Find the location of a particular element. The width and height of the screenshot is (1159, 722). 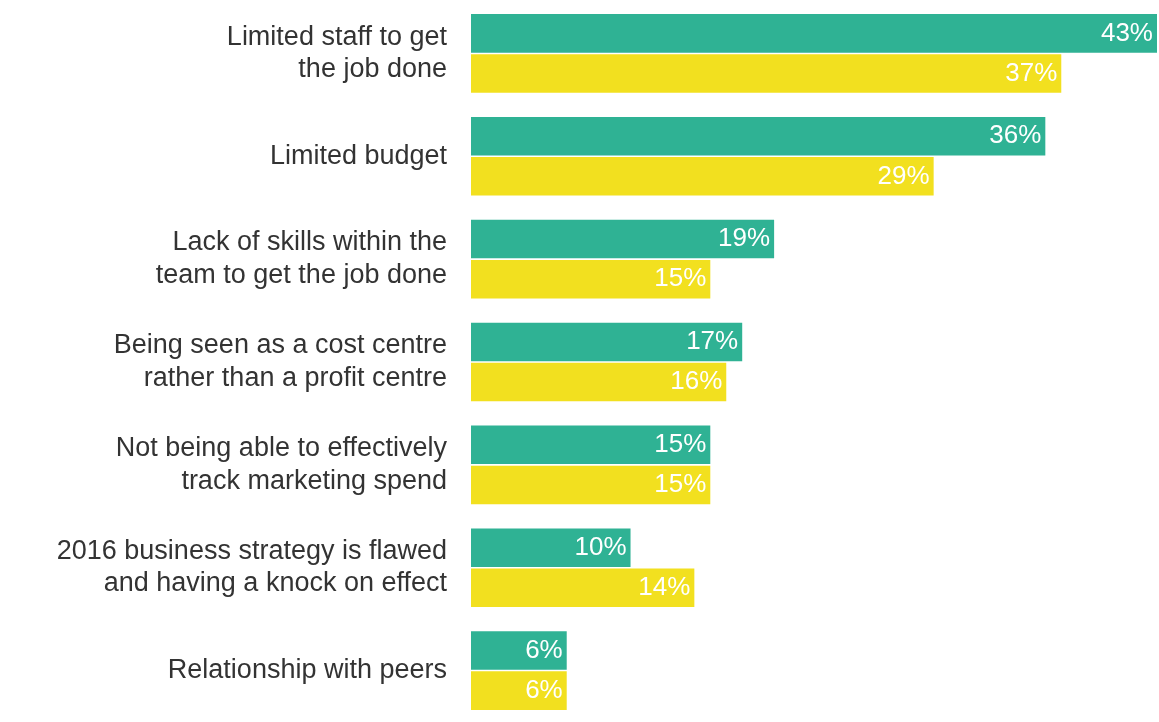

y-tick-label: 2016 business strategy is flawed and having a knock on effect is located at coordinates (252, 566).